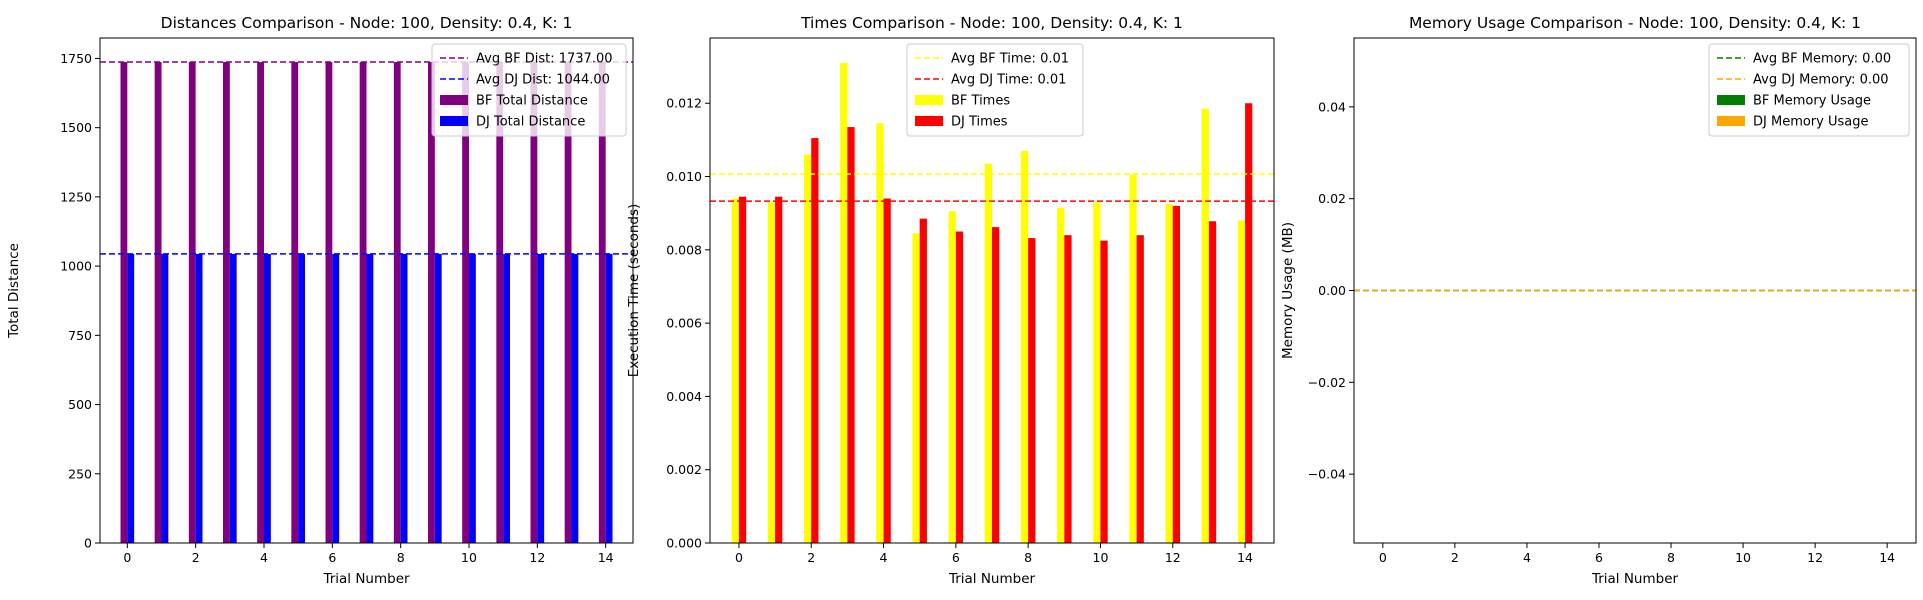  What do you see at coordinates (1822, 59) in the screenshot?
I see `legend-label: Avg BF Memory: 0.00` at bounding box center [1822, 59].